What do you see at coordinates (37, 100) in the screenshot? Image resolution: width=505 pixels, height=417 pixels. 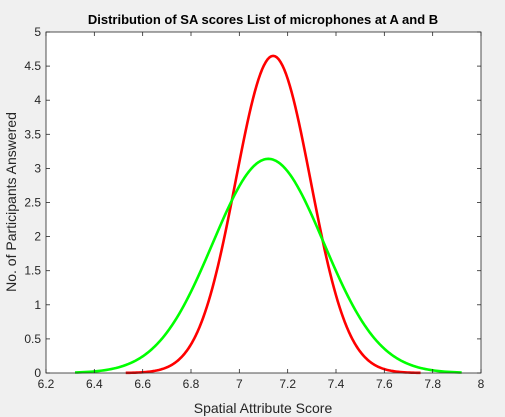 I see `y-tick-label: 4` at bounding box center [37, 100].